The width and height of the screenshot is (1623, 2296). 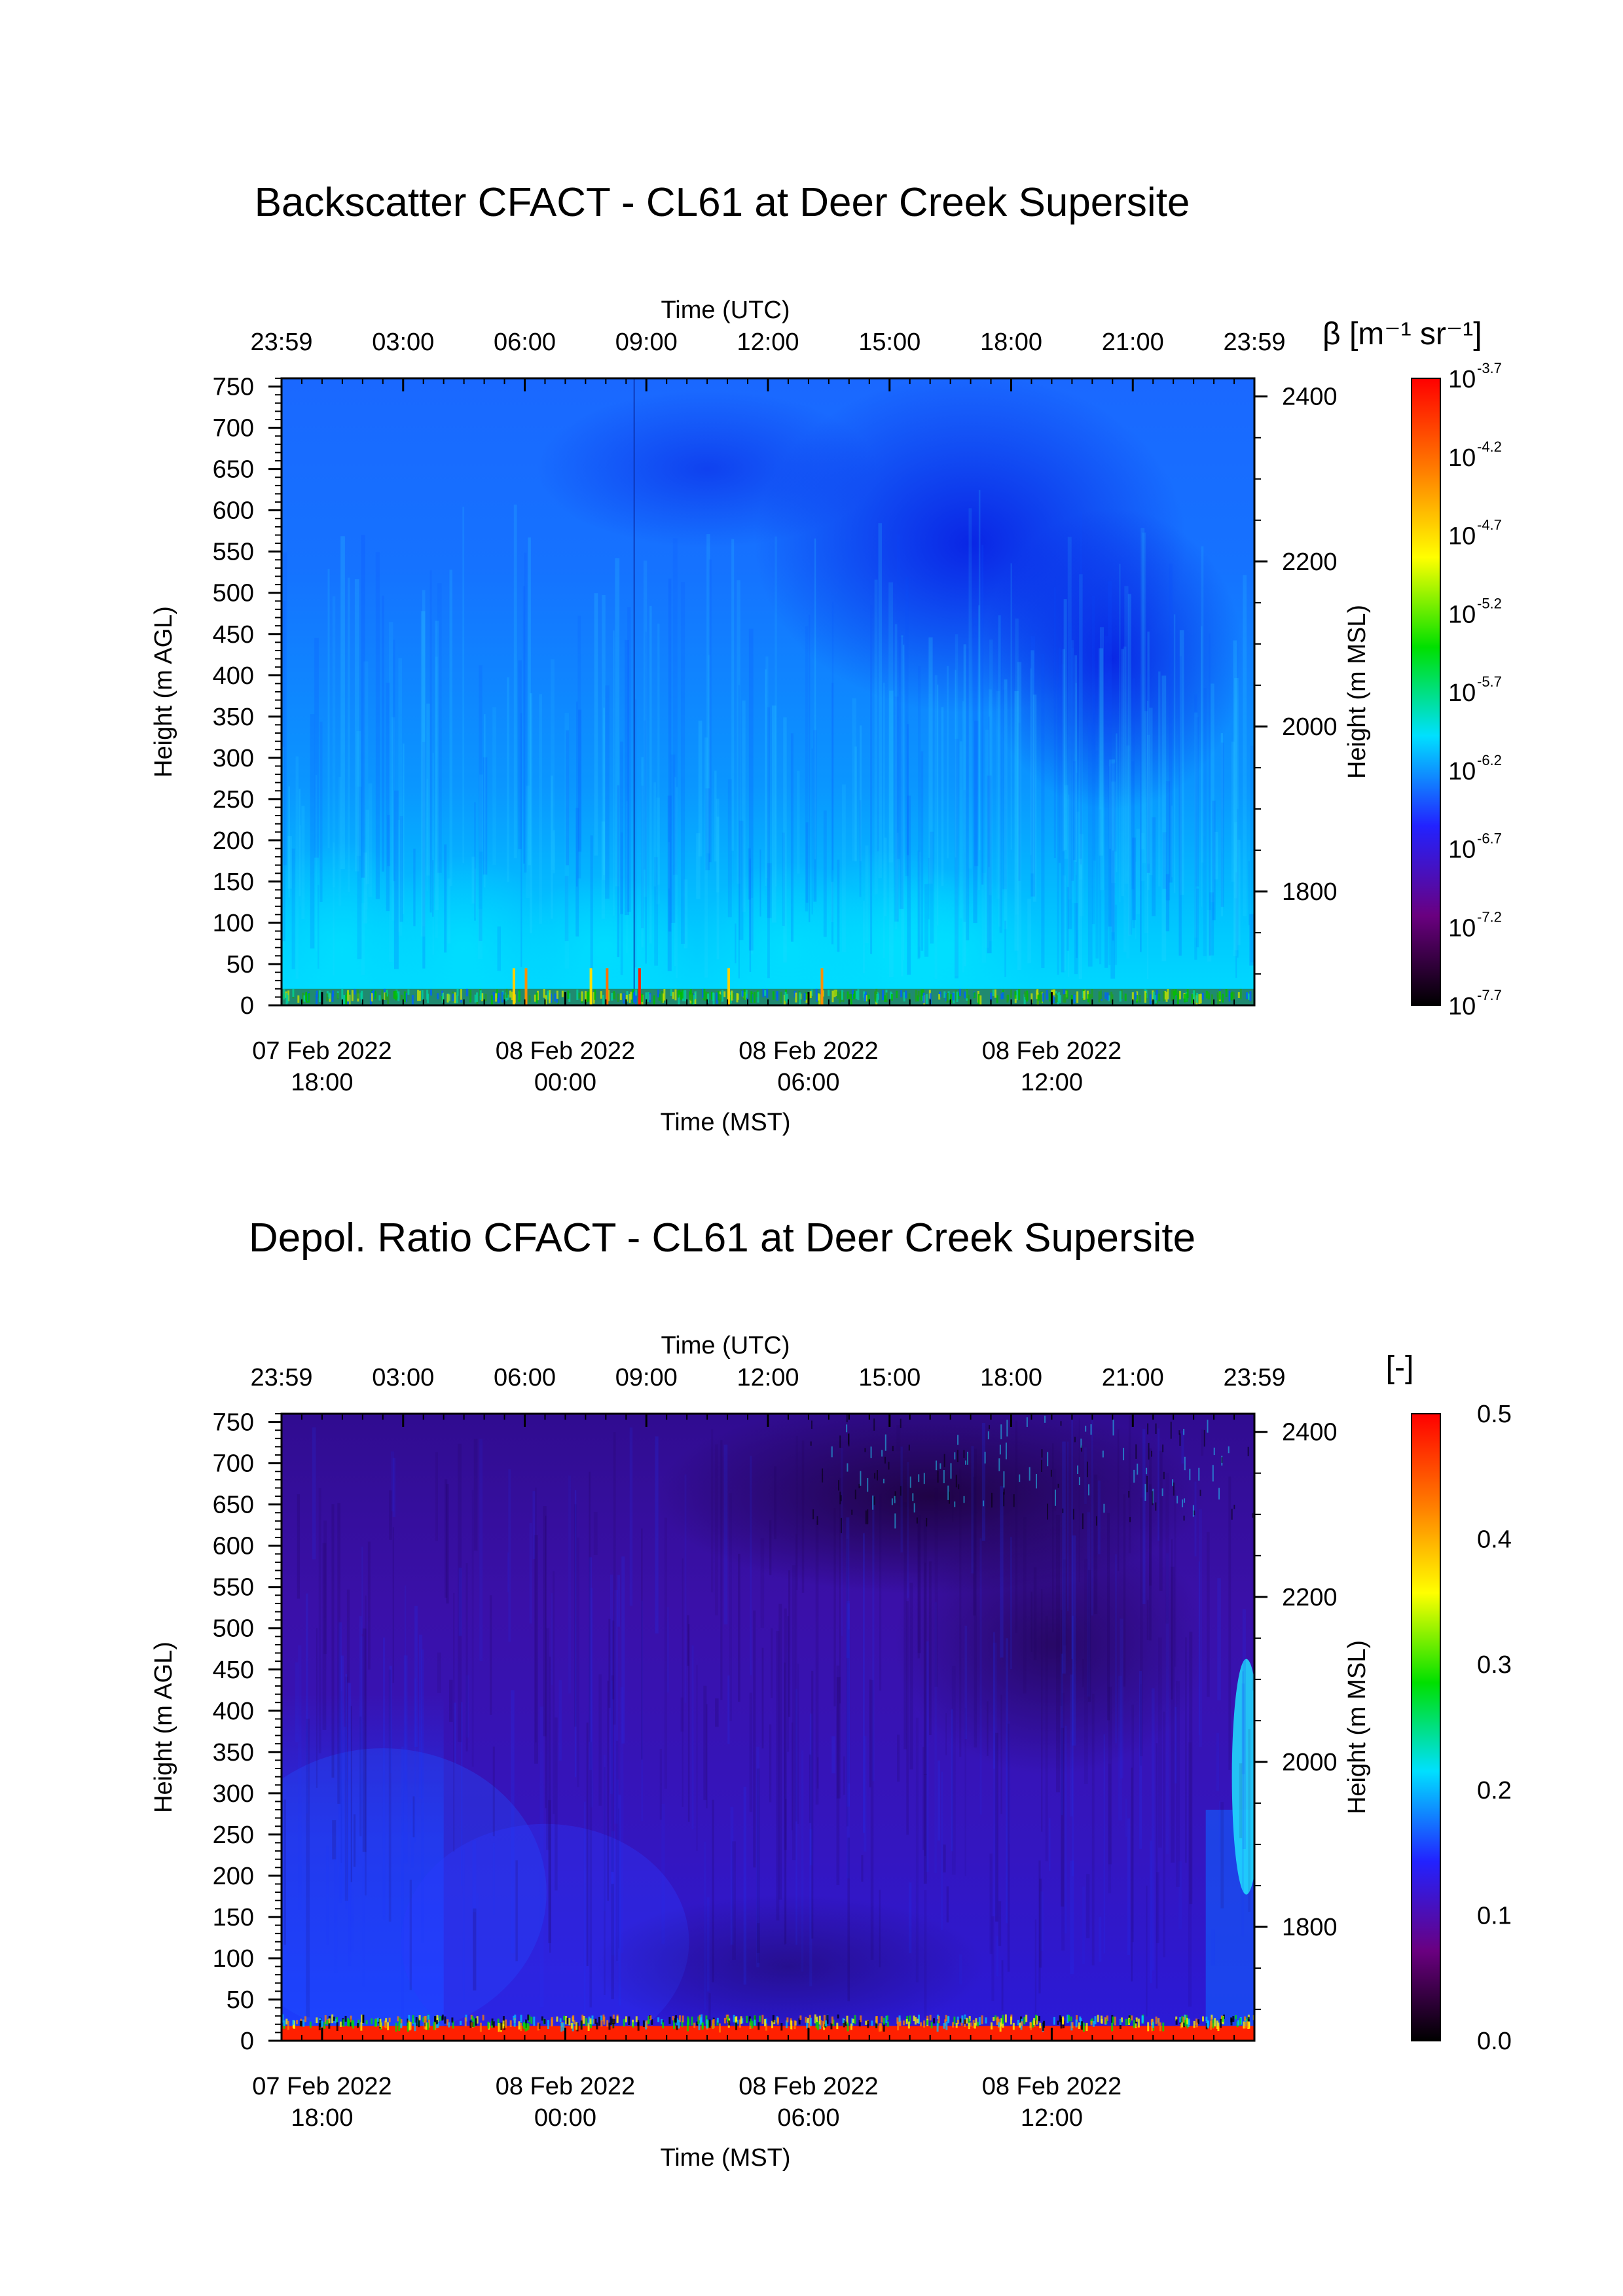 What do you see at coordinates (1462, 458) in the screenshot?
I see `colorbar-tick-base: 10` at bounding box center [1462, 458].